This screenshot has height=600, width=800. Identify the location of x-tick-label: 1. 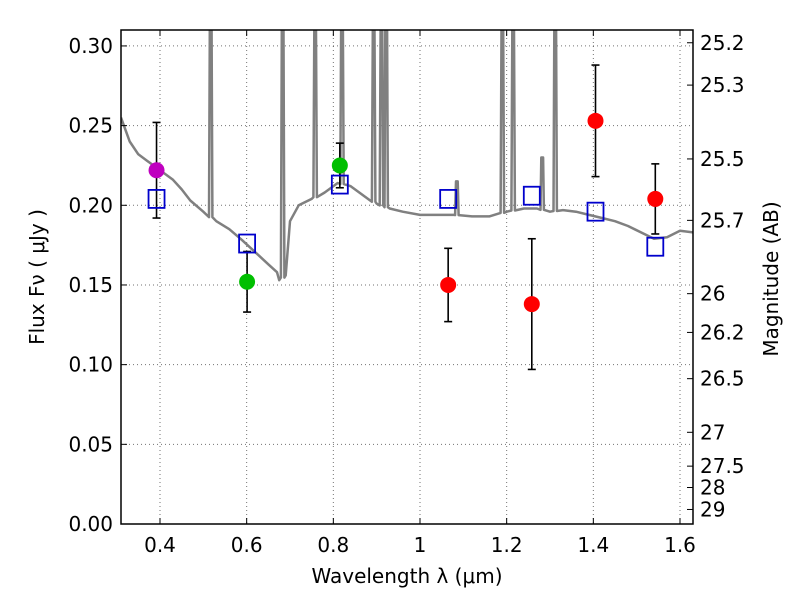
(420, 545).